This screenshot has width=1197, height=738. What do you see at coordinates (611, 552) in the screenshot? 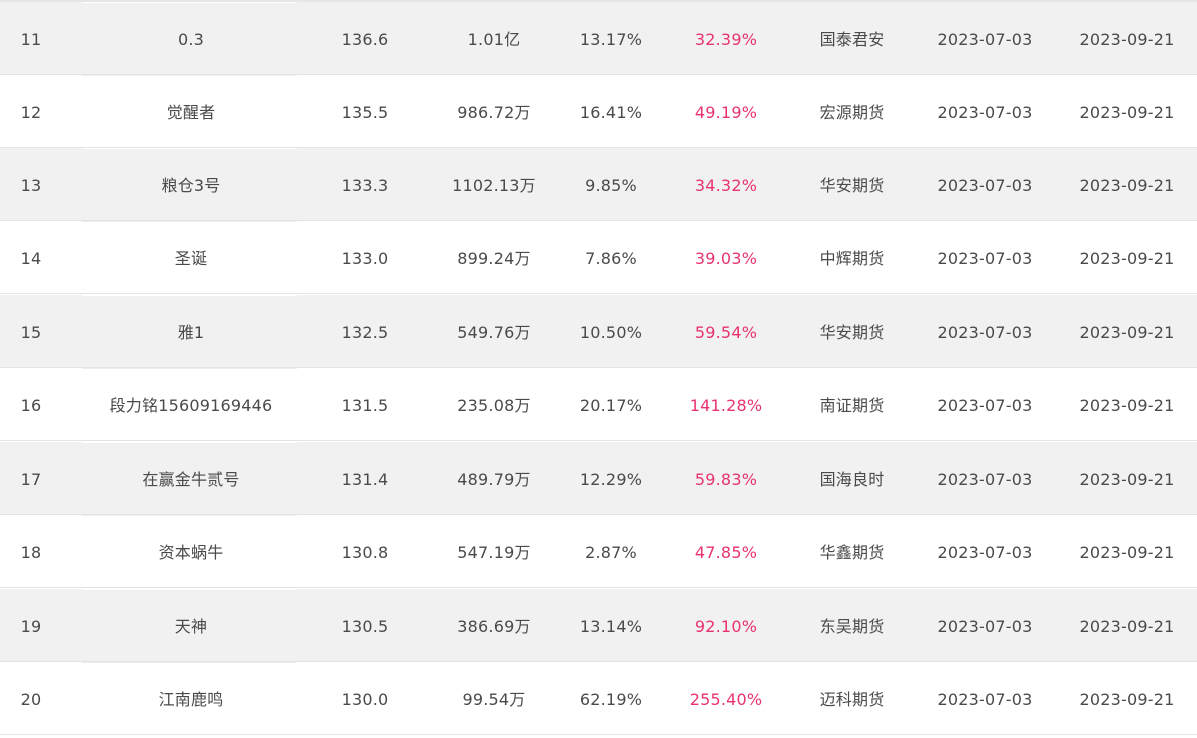
I see `drawdown-cell: 2.87%` at bounding box center [611, 552].